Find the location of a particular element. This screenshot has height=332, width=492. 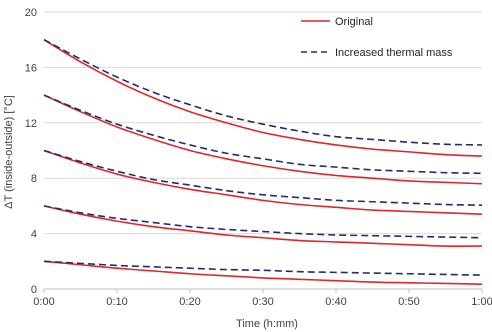

x-tick-label: 1:00 is located at coordinates (481, 302).